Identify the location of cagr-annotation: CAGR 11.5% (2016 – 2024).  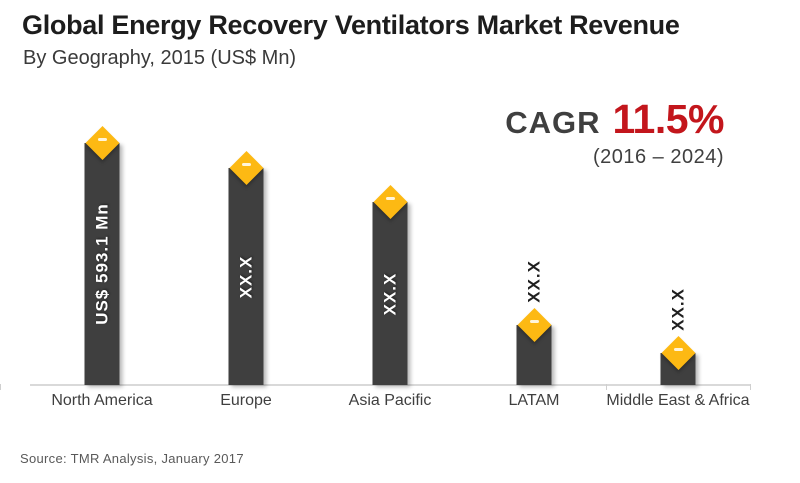
(614, 132).